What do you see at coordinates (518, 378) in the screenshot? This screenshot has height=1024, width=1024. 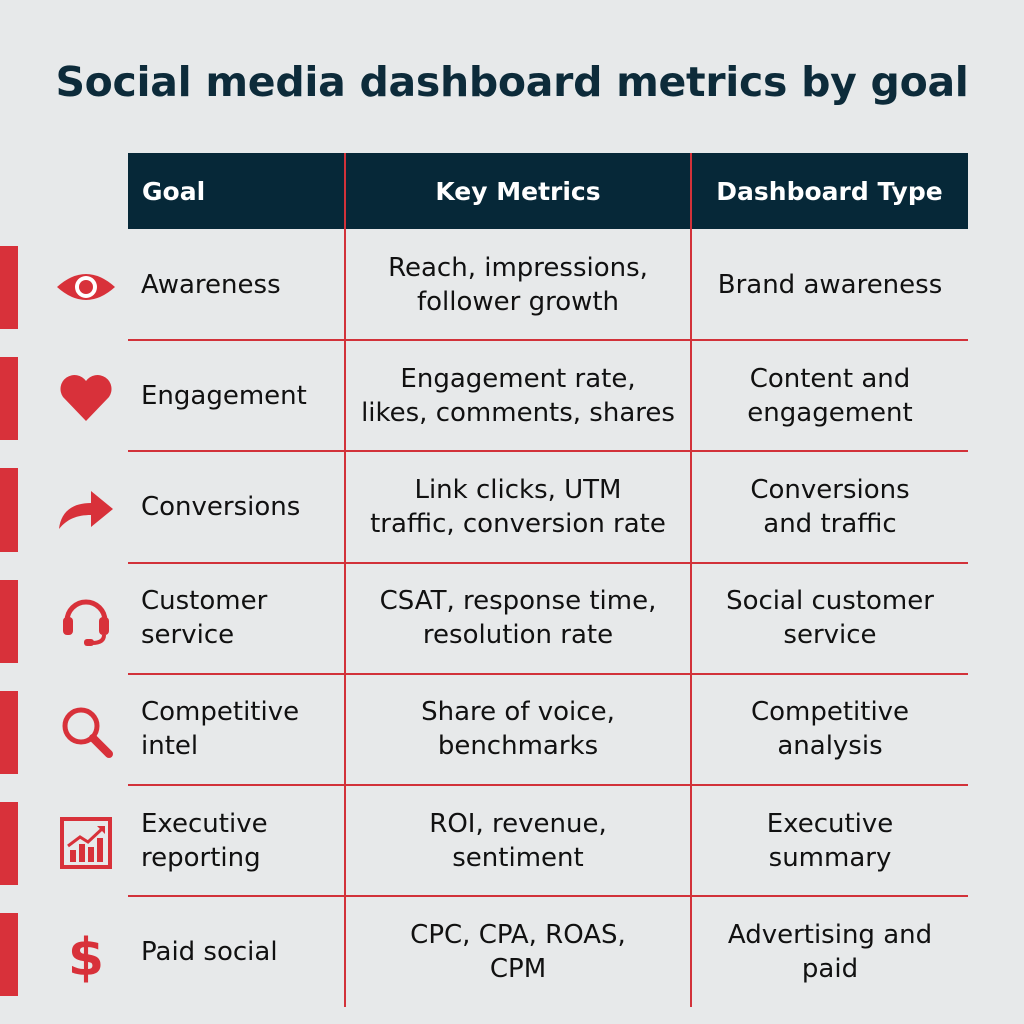 I see `key-metrics-cell-line: Engagement rate,` at bounding box center [518, 378].